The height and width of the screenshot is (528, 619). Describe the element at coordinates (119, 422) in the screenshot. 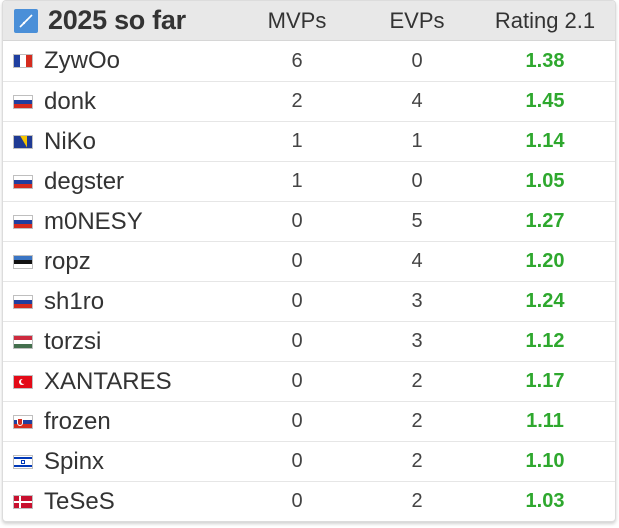

I see `player-cell: frozen` at that location.